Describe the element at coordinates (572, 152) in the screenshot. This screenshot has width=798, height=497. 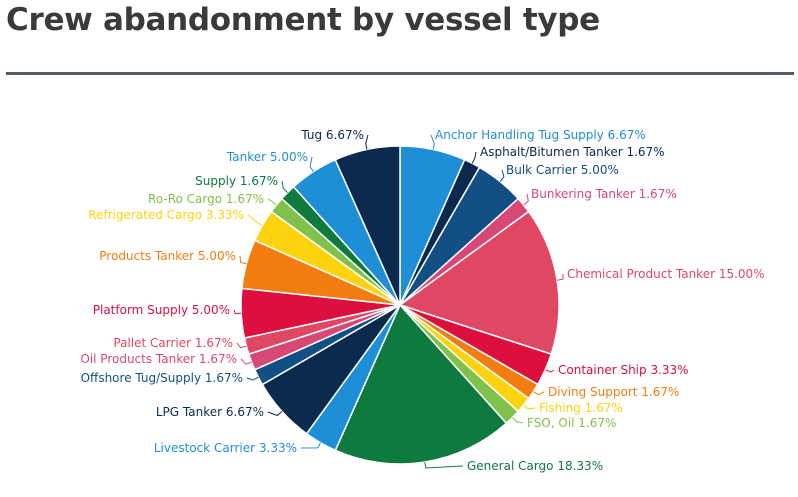
I see `slice-label: Asphalt/Bitumen Tanker 1.67%` at that location.